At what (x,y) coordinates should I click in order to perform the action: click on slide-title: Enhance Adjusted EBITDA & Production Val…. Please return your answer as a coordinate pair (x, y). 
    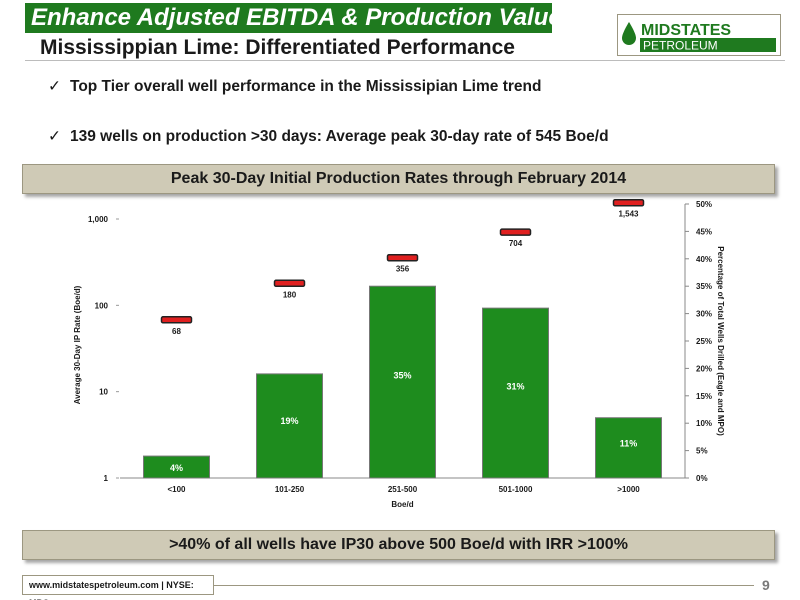
    Looking at the image, I should click on (293, 18).